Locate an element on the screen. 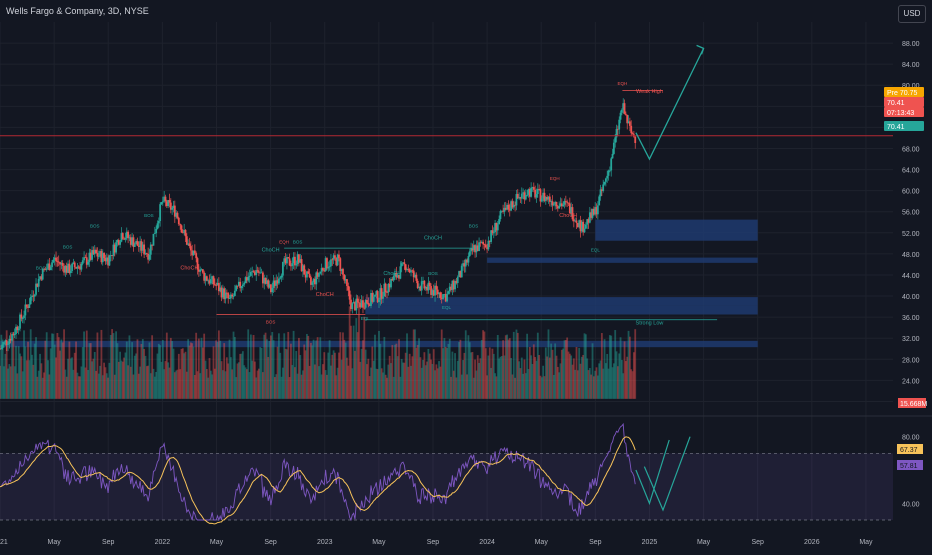 This screenshot has width=932, height=555. x-tick-label: 2025 is located at coordinates (650, 542).